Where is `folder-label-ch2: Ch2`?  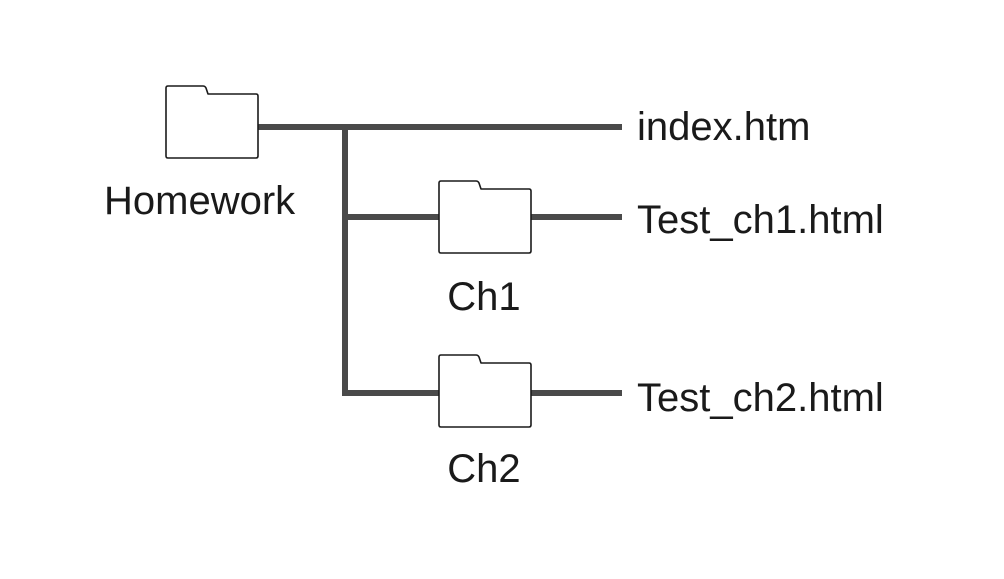 folder-label-ch2: Ch2 is located at coordinates (483, 469).